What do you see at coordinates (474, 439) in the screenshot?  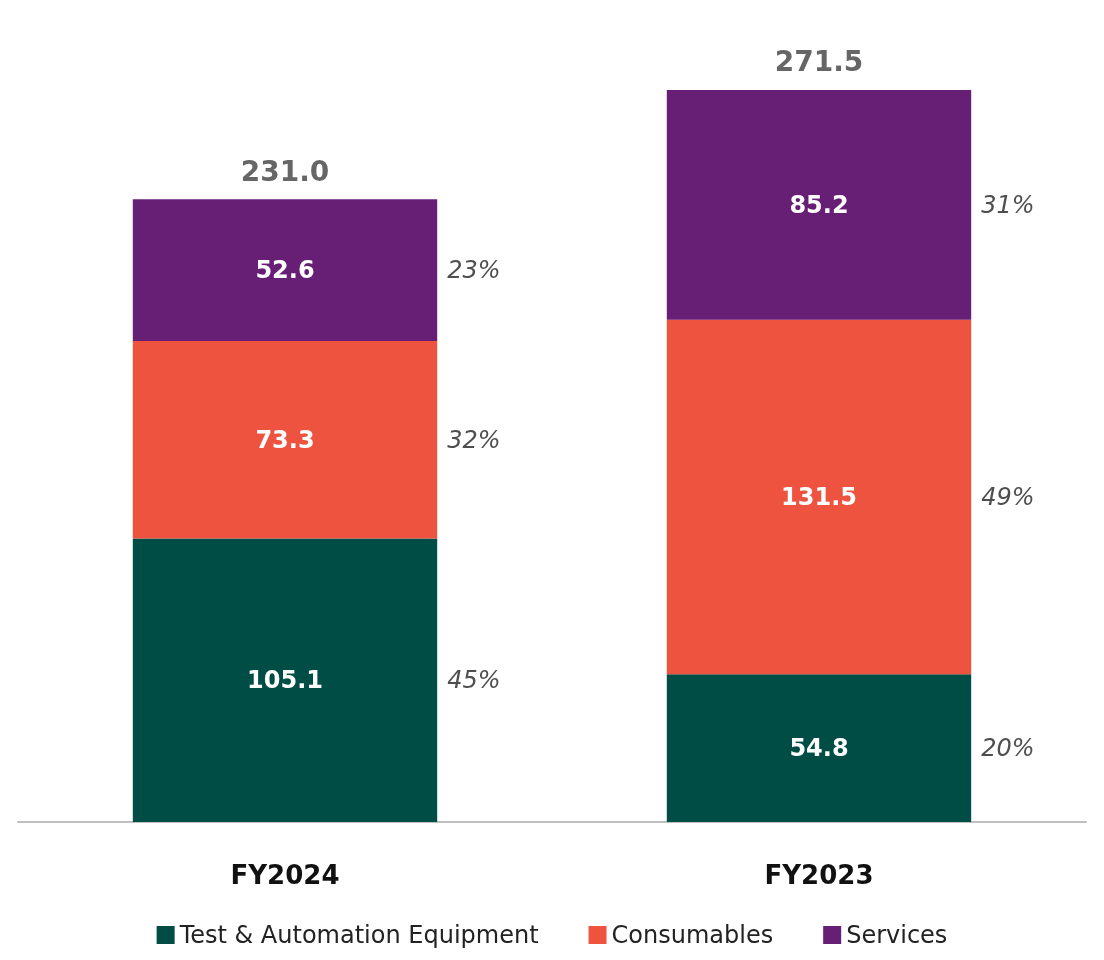 I see `annotation: 32%` at bounding box center [474, 439].